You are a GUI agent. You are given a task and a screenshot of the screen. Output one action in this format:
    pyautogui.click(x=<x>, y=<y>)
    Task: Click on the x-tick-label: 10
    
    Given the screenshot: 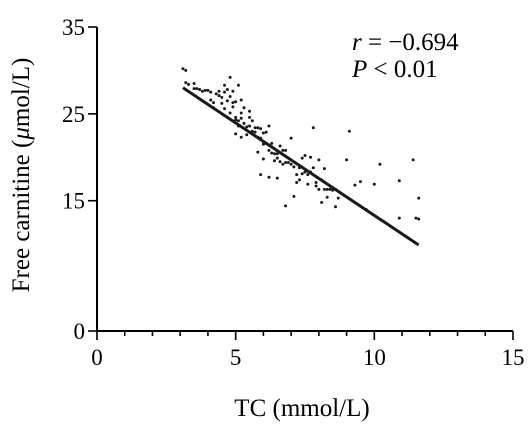 What is the action you would take?
    pyautogui.click(x=374, y=357)
    